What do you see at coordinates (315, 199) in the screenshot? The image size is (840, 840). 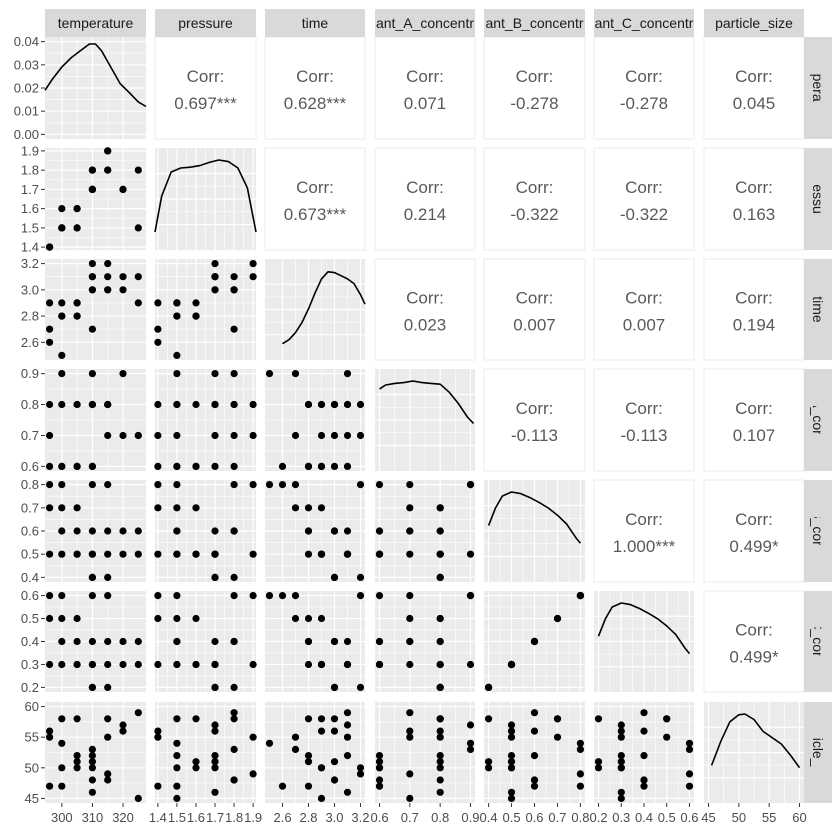 I see `panel-1-2: Corr: 0.673***` at bounding box center [315, 199].